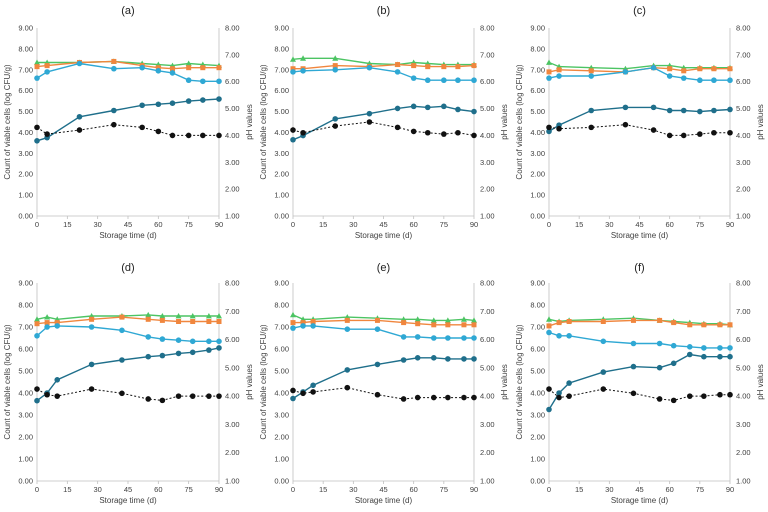 The width and height of the screenshot is (768, 512). Describe the element at coordinates (487, 108) in the screenshot. I see `y2-tick-label: 5.00` at that location.